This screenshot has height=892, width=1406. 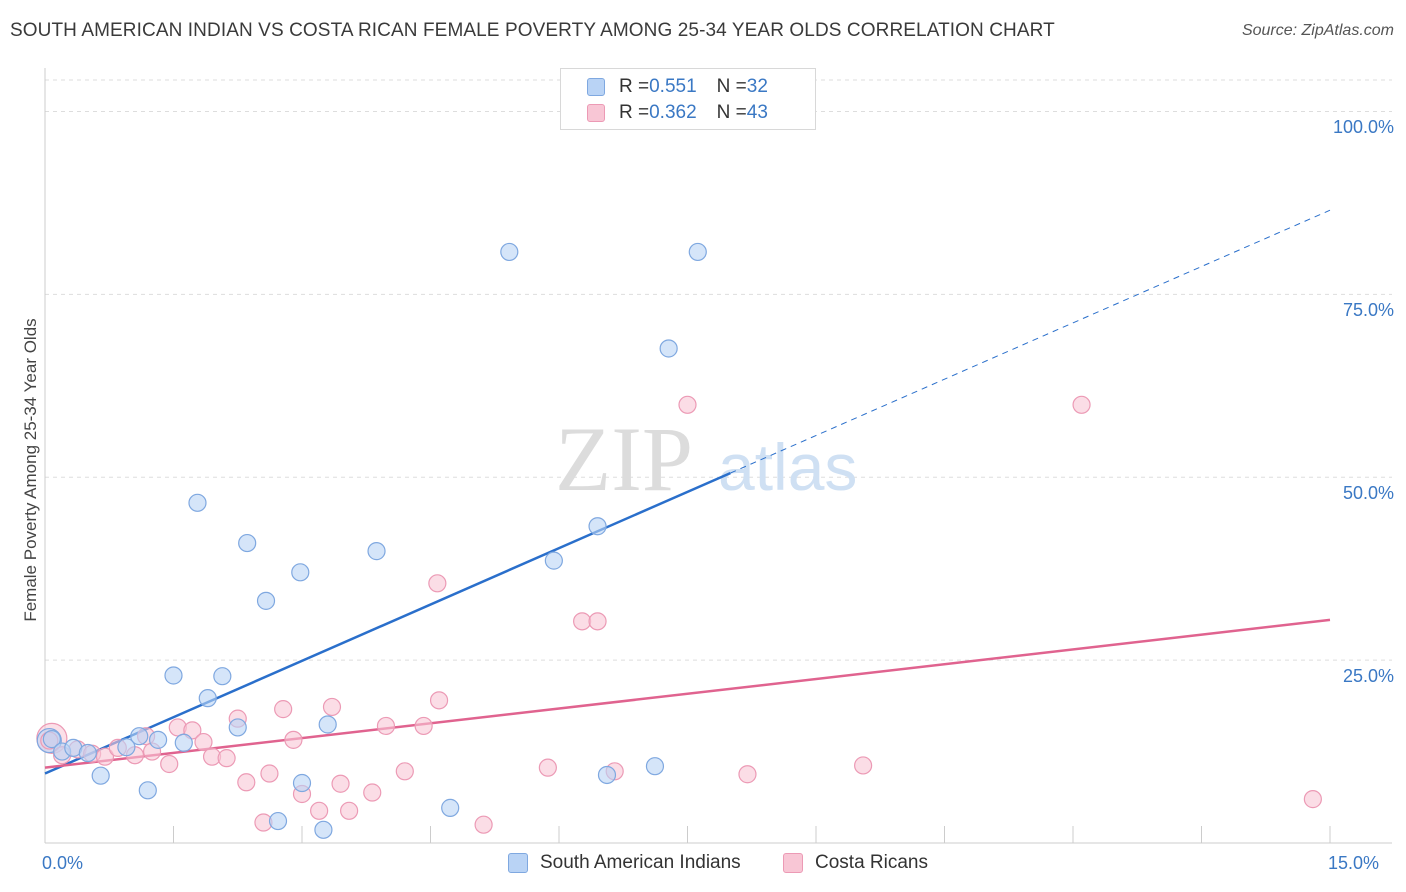 What do you see at coordinates (706, 459) in the screenshot?
I see `watermark: ZIP atlas` at bounding box center [706, 459].